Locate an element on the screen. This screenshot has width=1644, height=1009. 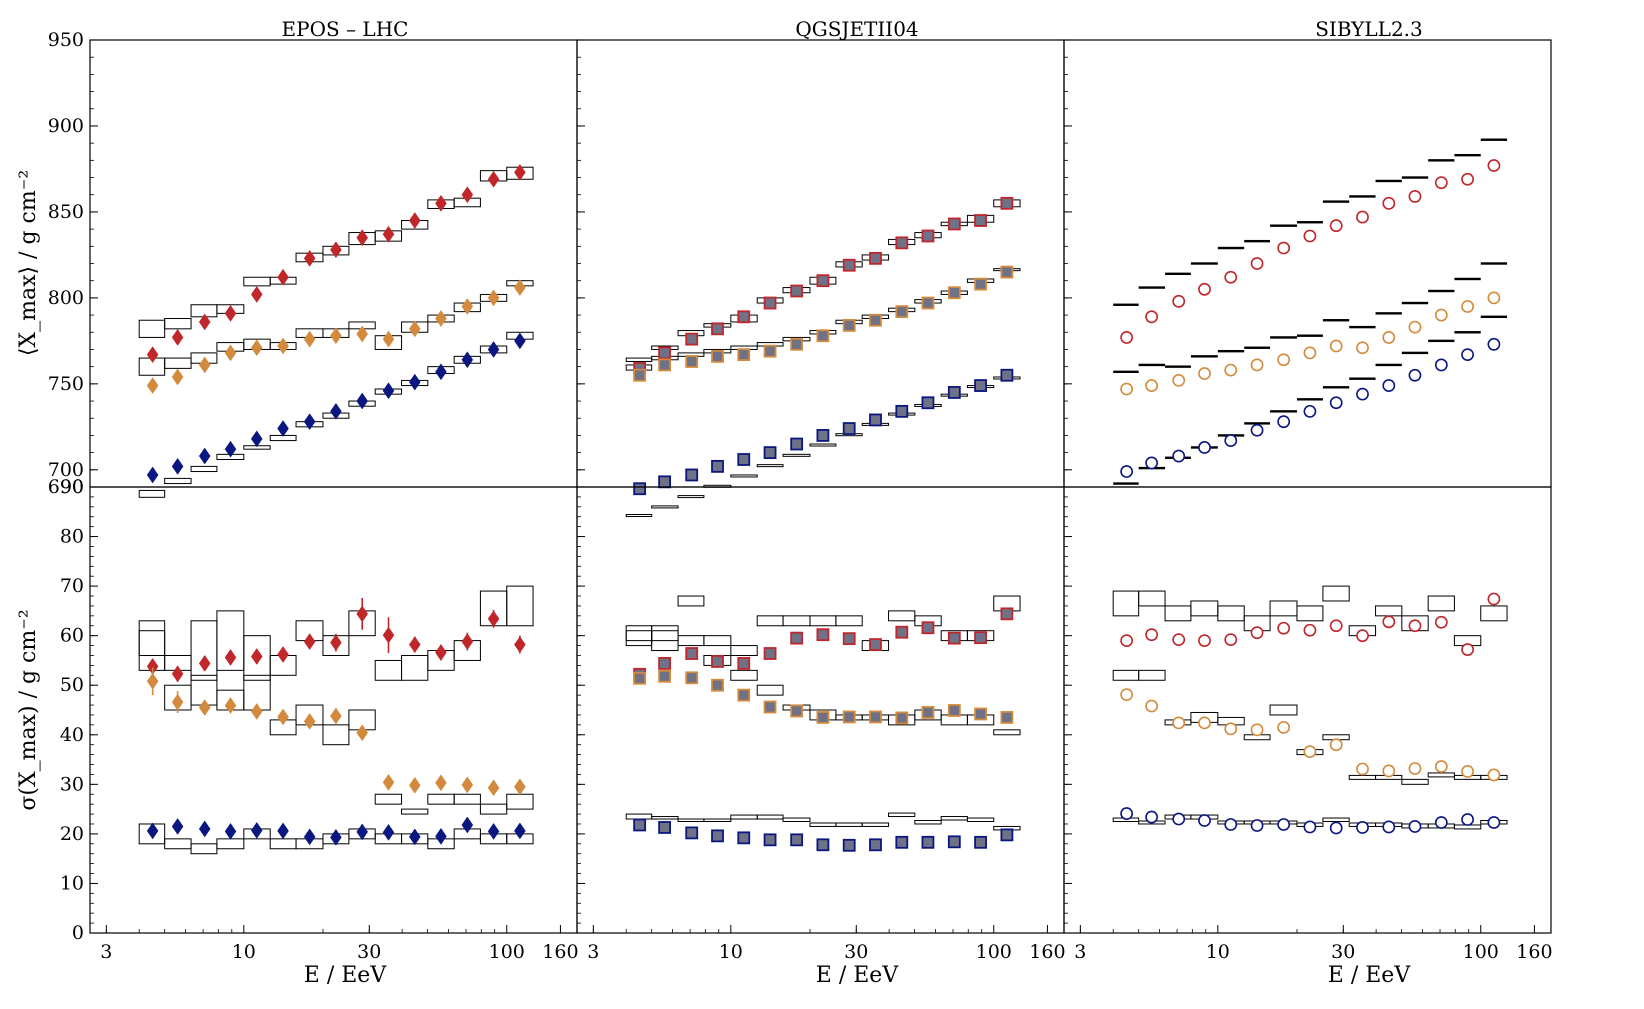
y-tick-label-bottom: 60 is located at coordinates (72, 636).